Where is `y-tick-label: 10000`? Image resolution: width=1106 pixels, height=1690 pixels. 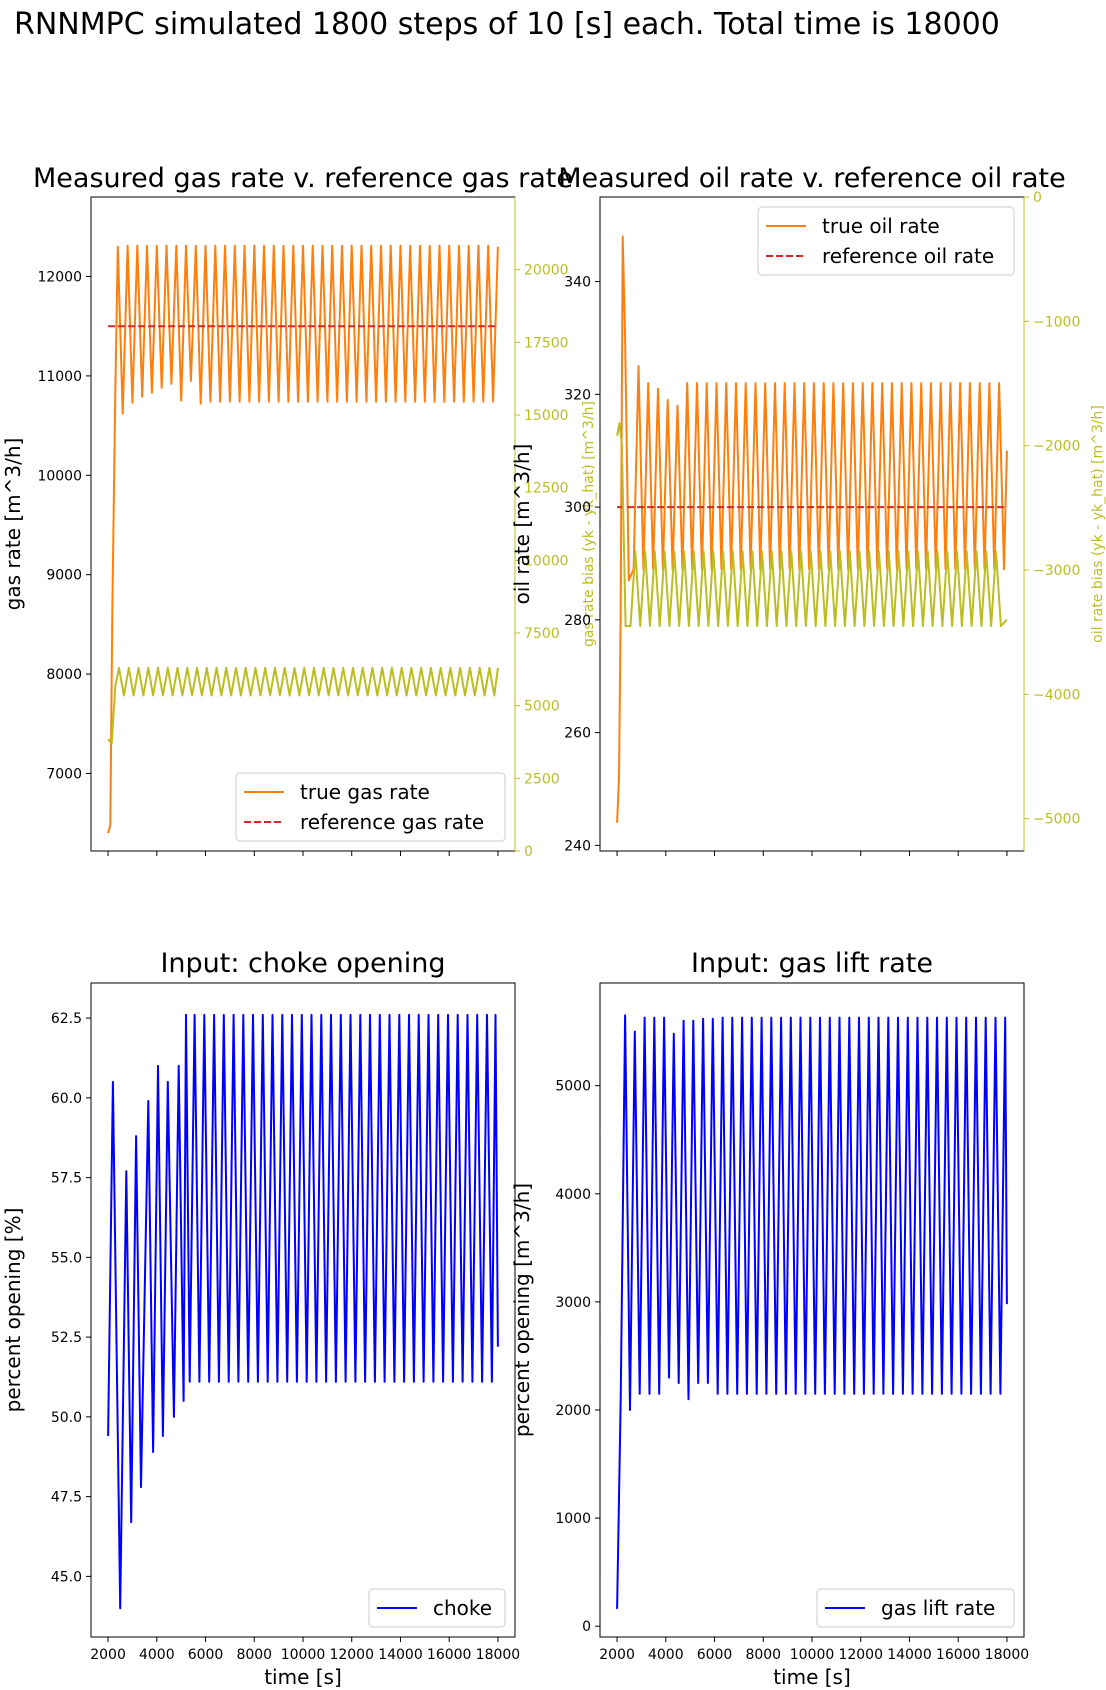
y-tick-label: 10000 is located at coordinates (59, 476).